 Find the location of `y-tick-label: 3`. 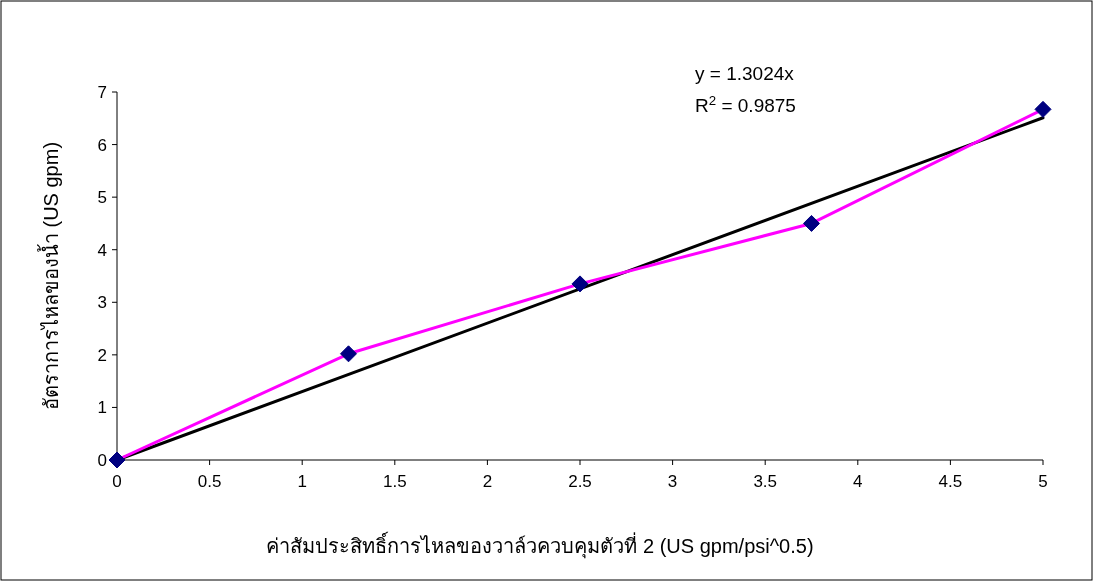

y-tick-label: 3 is located at coordinates (102, 303).